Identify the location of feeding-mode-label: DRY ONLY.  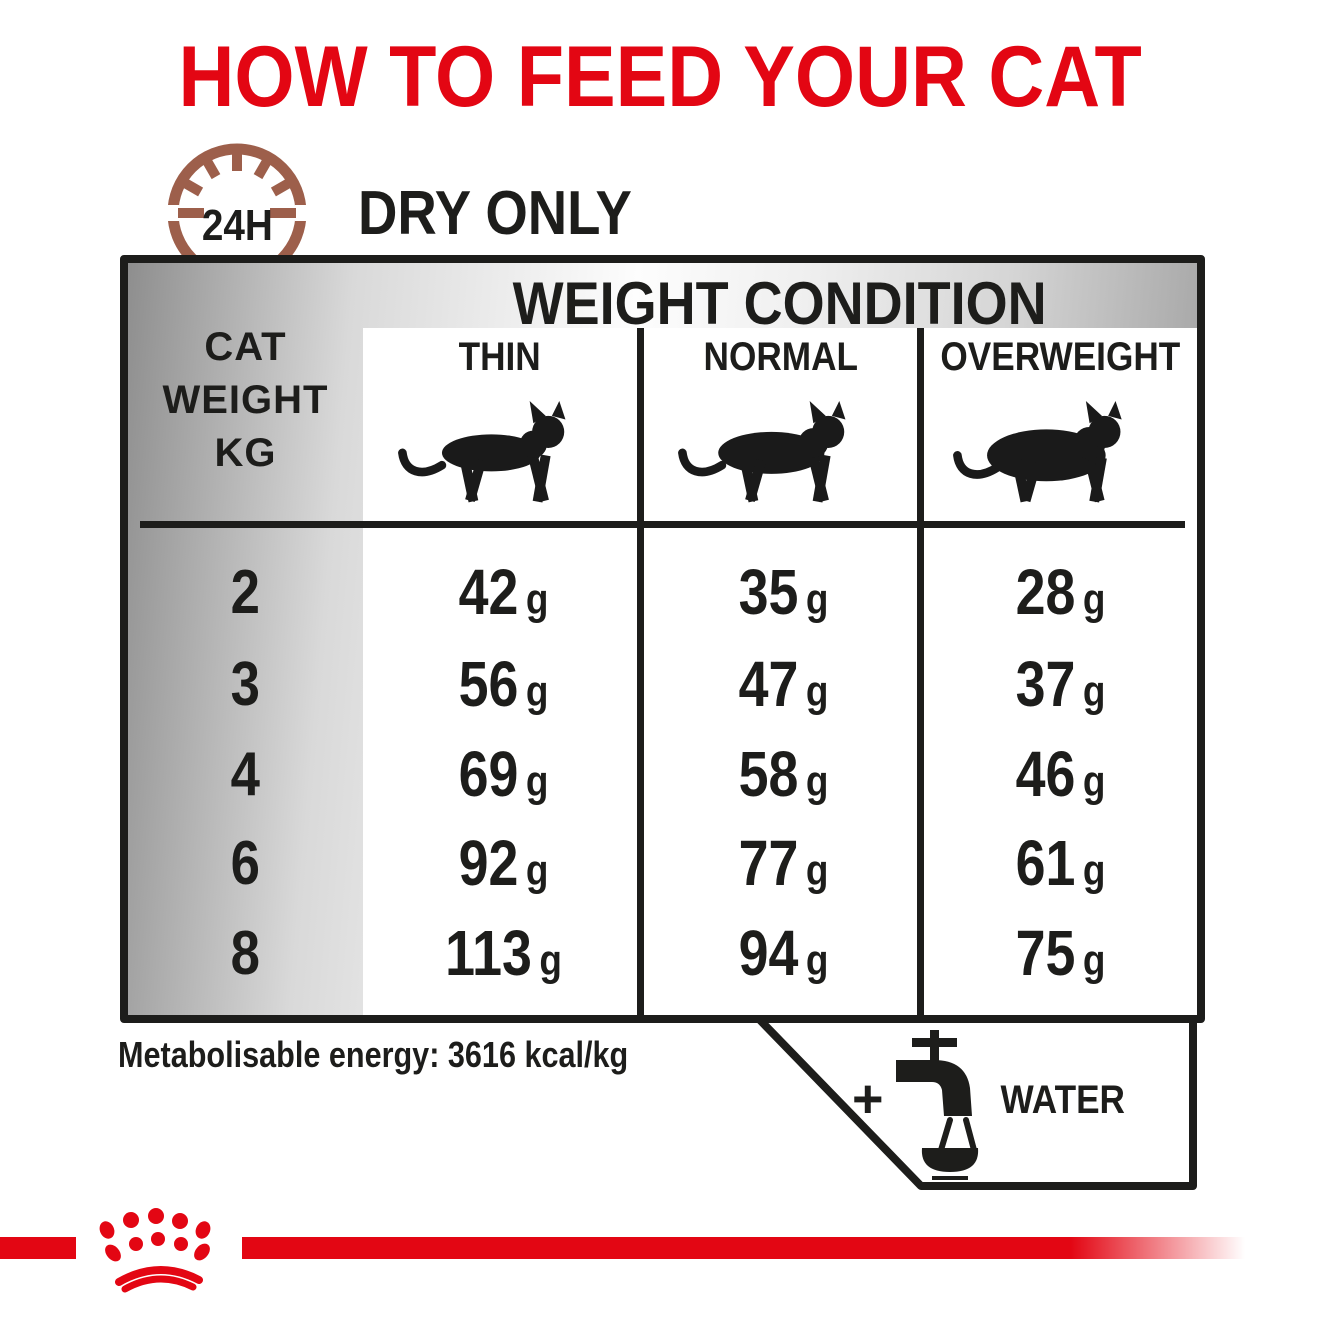
(495, 213).